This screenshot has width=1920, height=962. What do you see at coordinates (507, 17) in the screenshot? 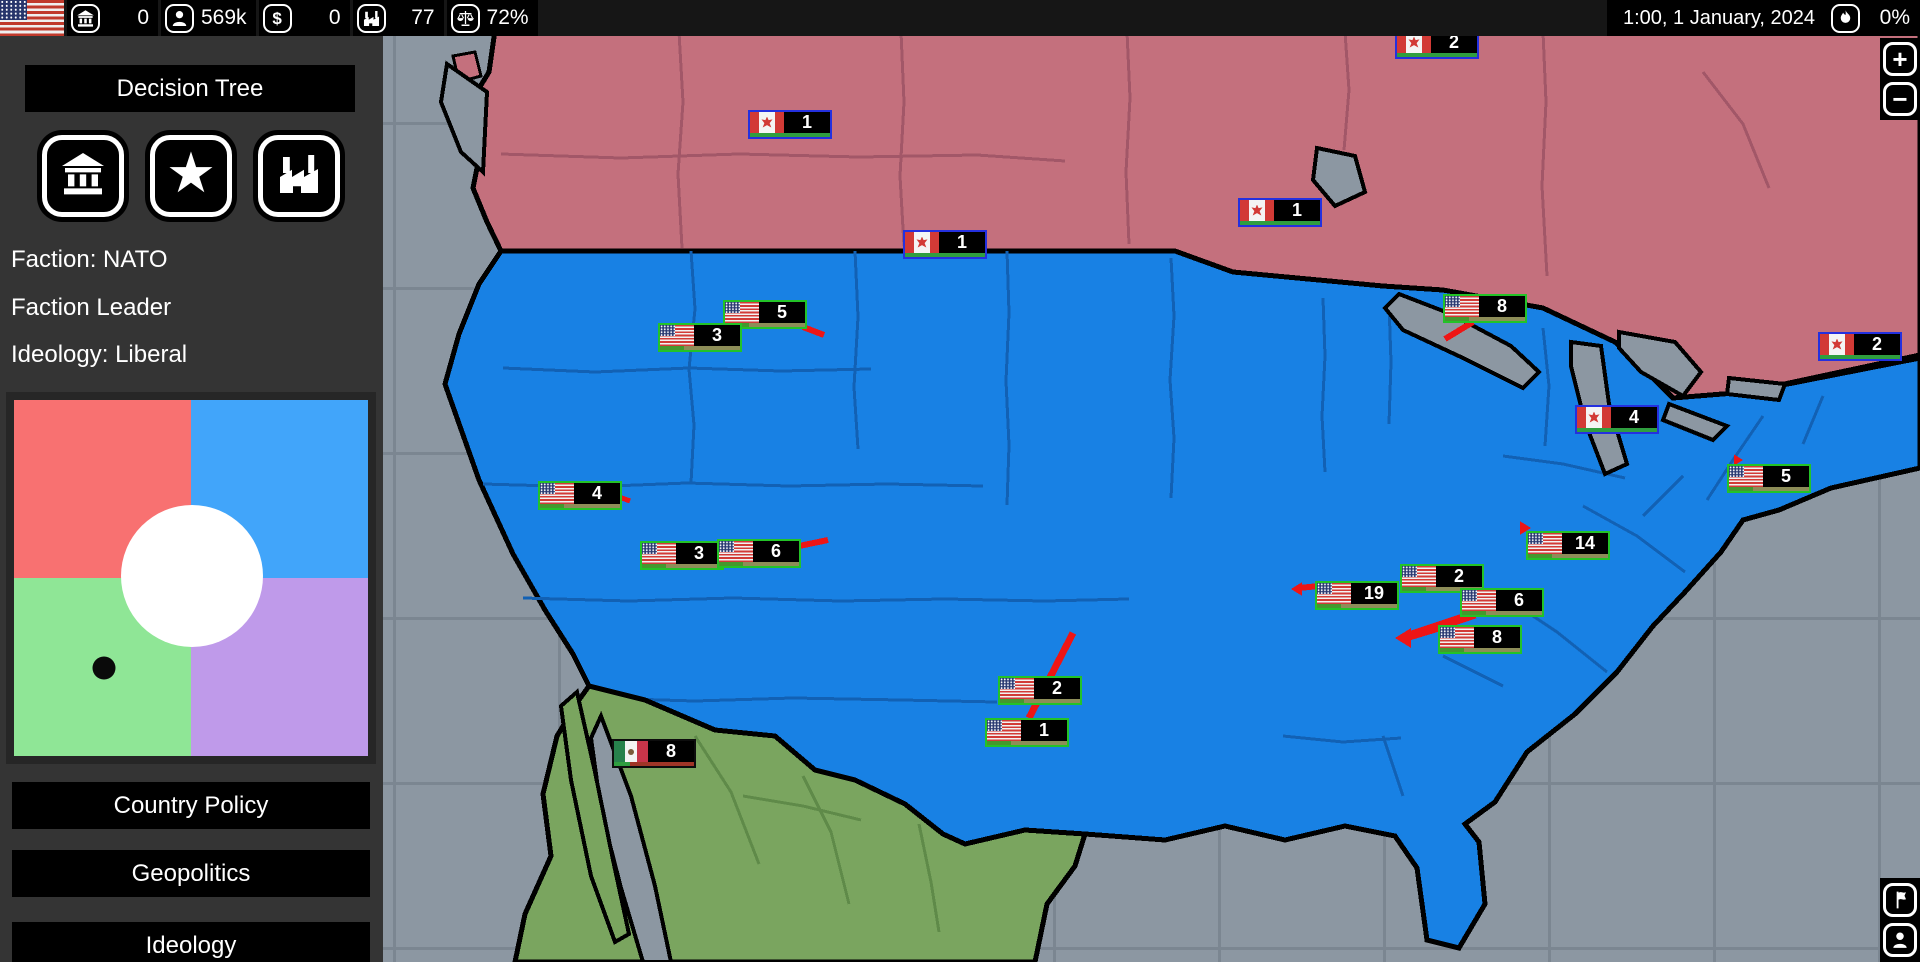
I see `stability-value: 72%` at bounding box center [507, 17].